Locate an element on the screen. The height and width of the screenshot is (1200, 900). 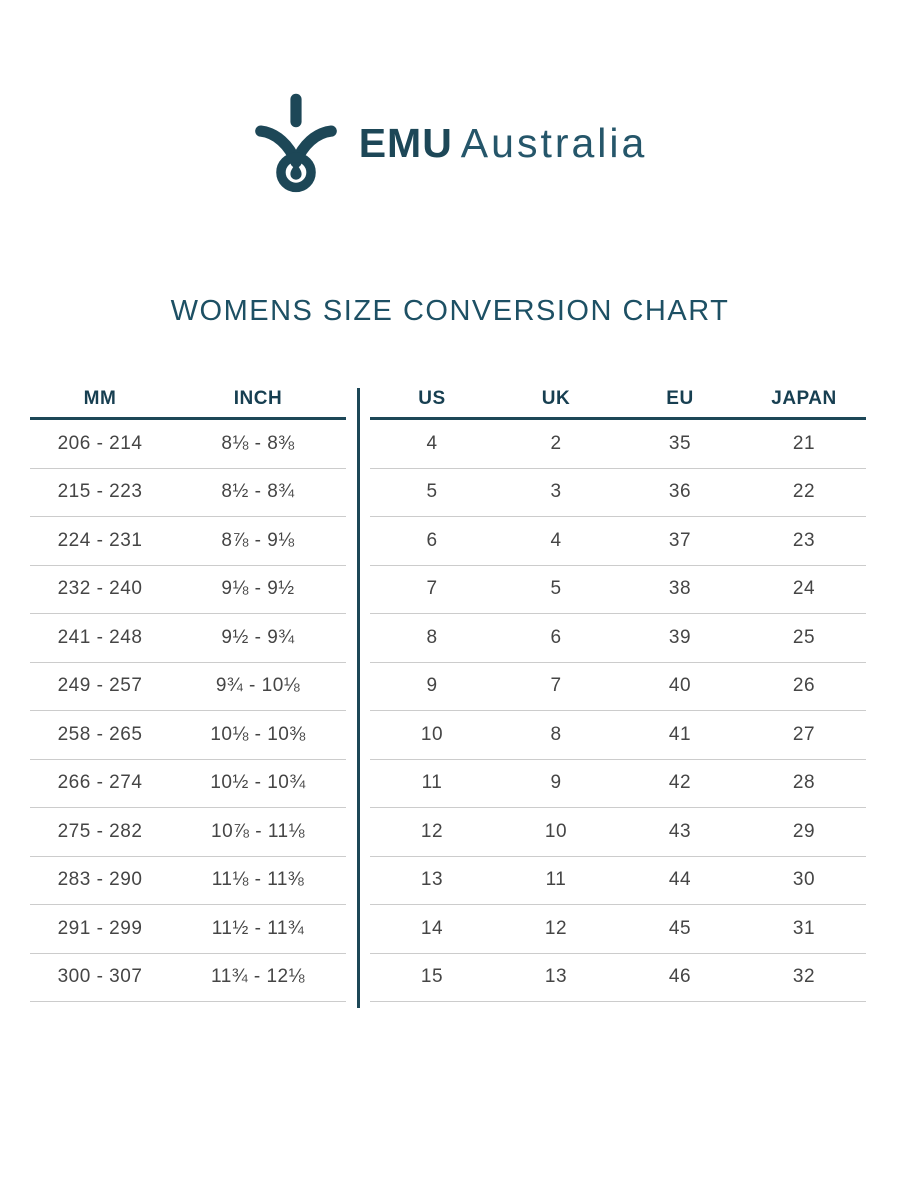
us-value: 5 is located at coordinates (432, 492).